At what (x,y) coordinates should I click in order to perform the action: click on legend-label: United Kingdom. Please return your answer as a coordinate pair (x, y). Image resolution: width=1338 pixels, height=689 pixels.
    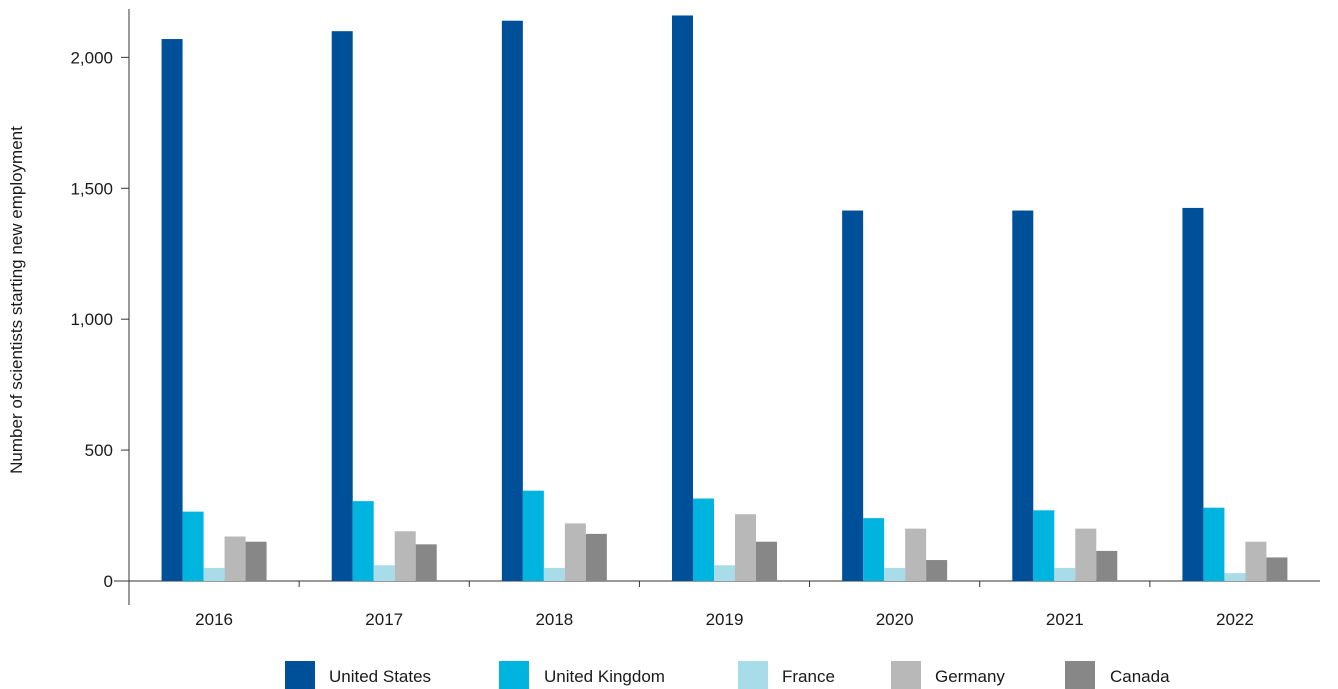
    Looking at the image, I should click on (604, 676).